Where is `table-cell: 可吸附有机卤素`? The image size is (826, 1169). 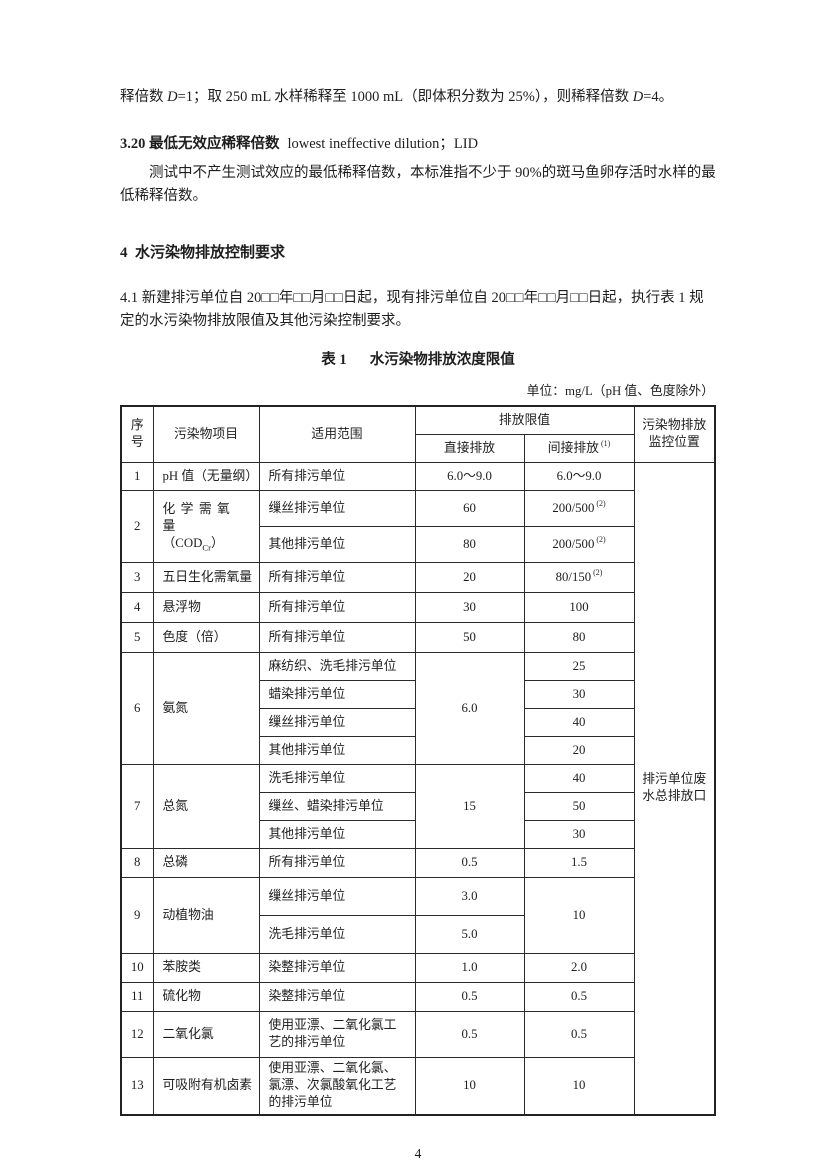
table-cell: 可吸附有机卤素 is located at coordinates (206, 1086).